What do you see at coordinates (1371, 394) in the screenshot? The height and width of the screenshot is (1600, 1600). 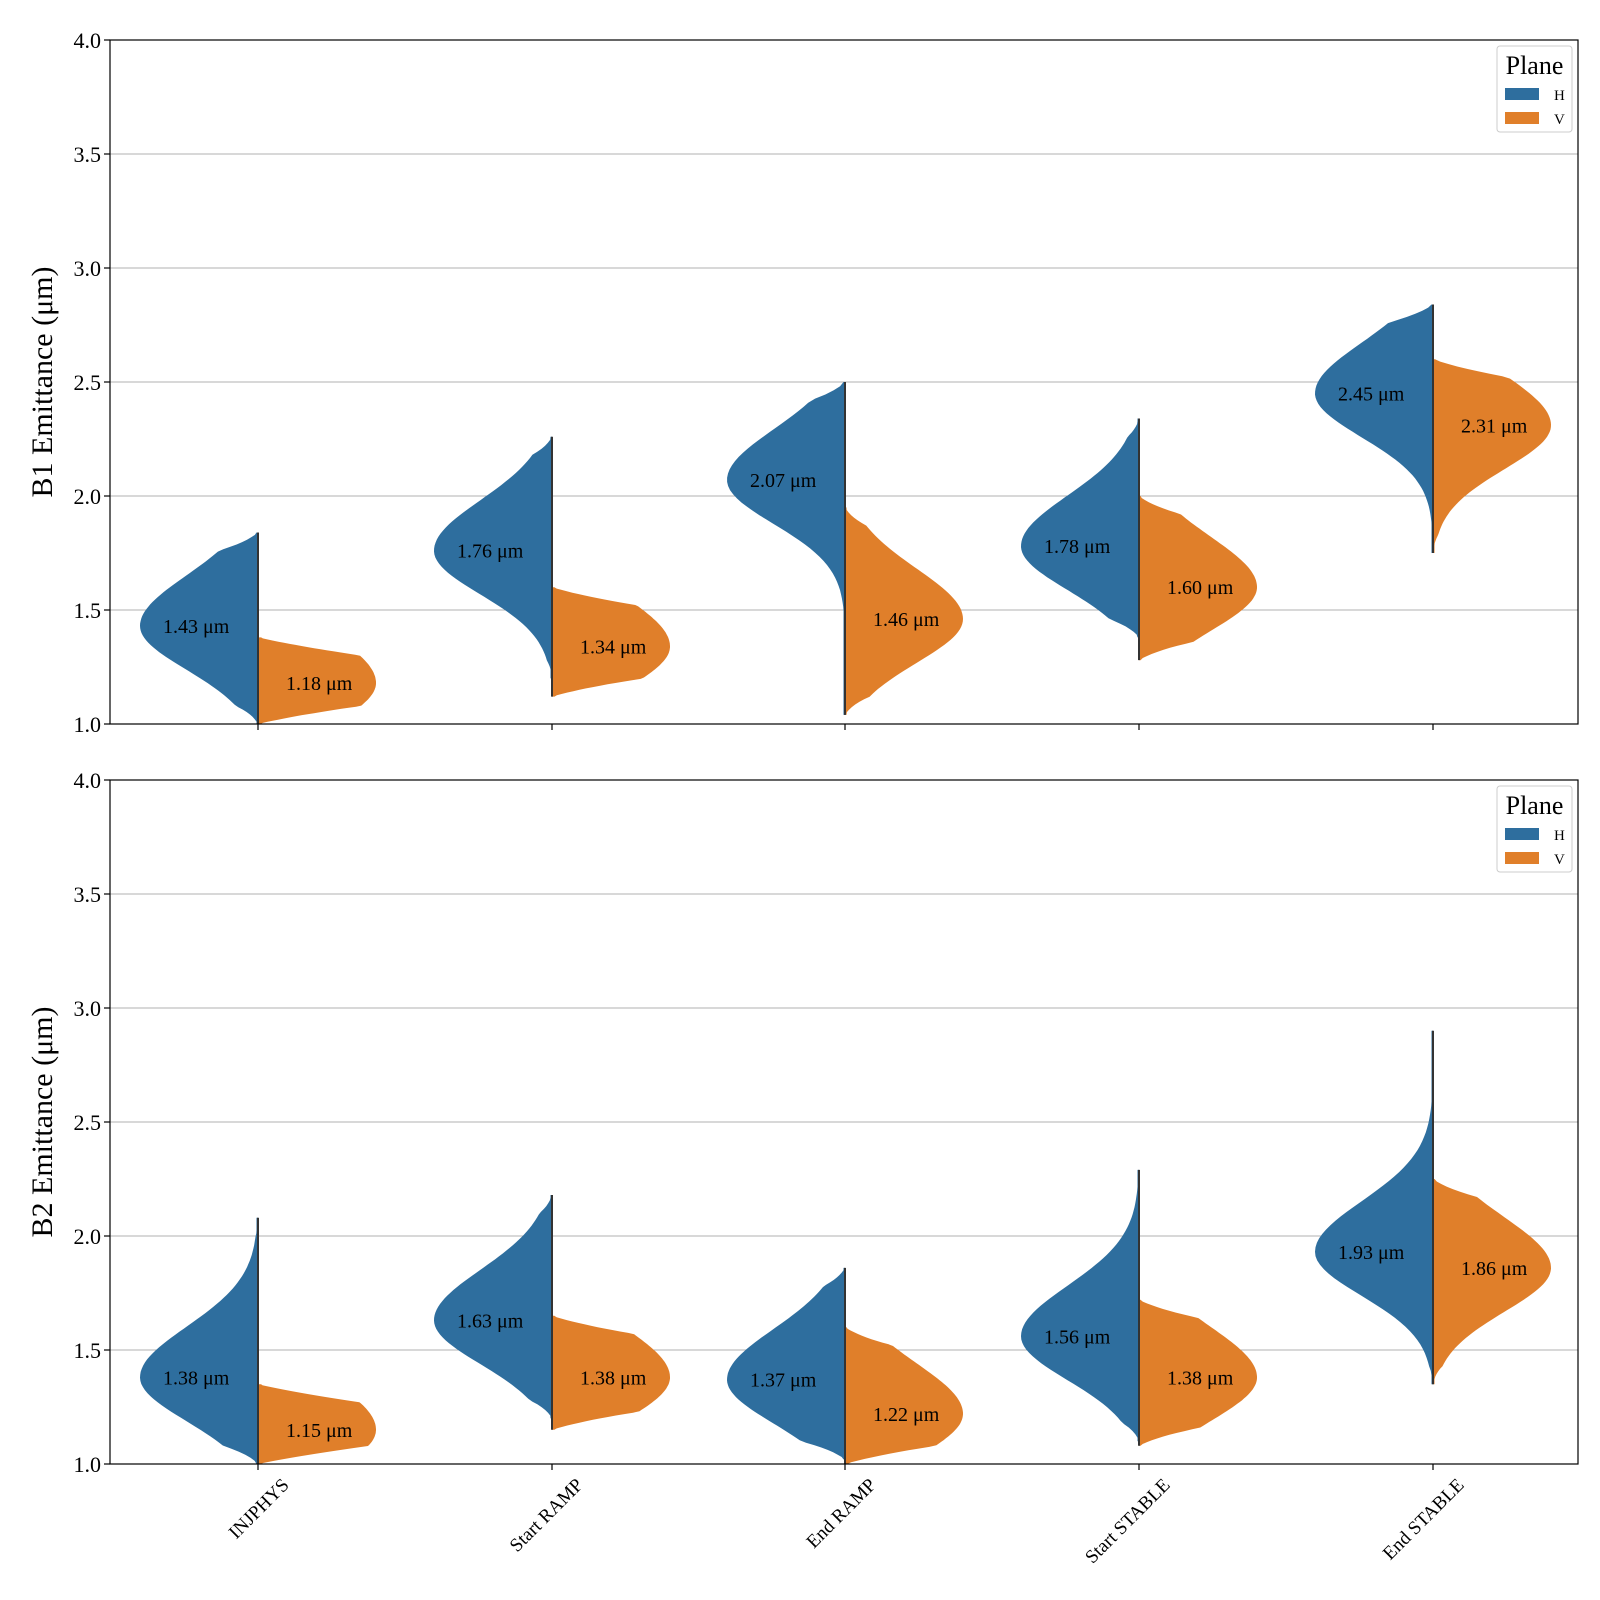 I see `median-label: 2.45 μm` at bounding box center [1371, 394].